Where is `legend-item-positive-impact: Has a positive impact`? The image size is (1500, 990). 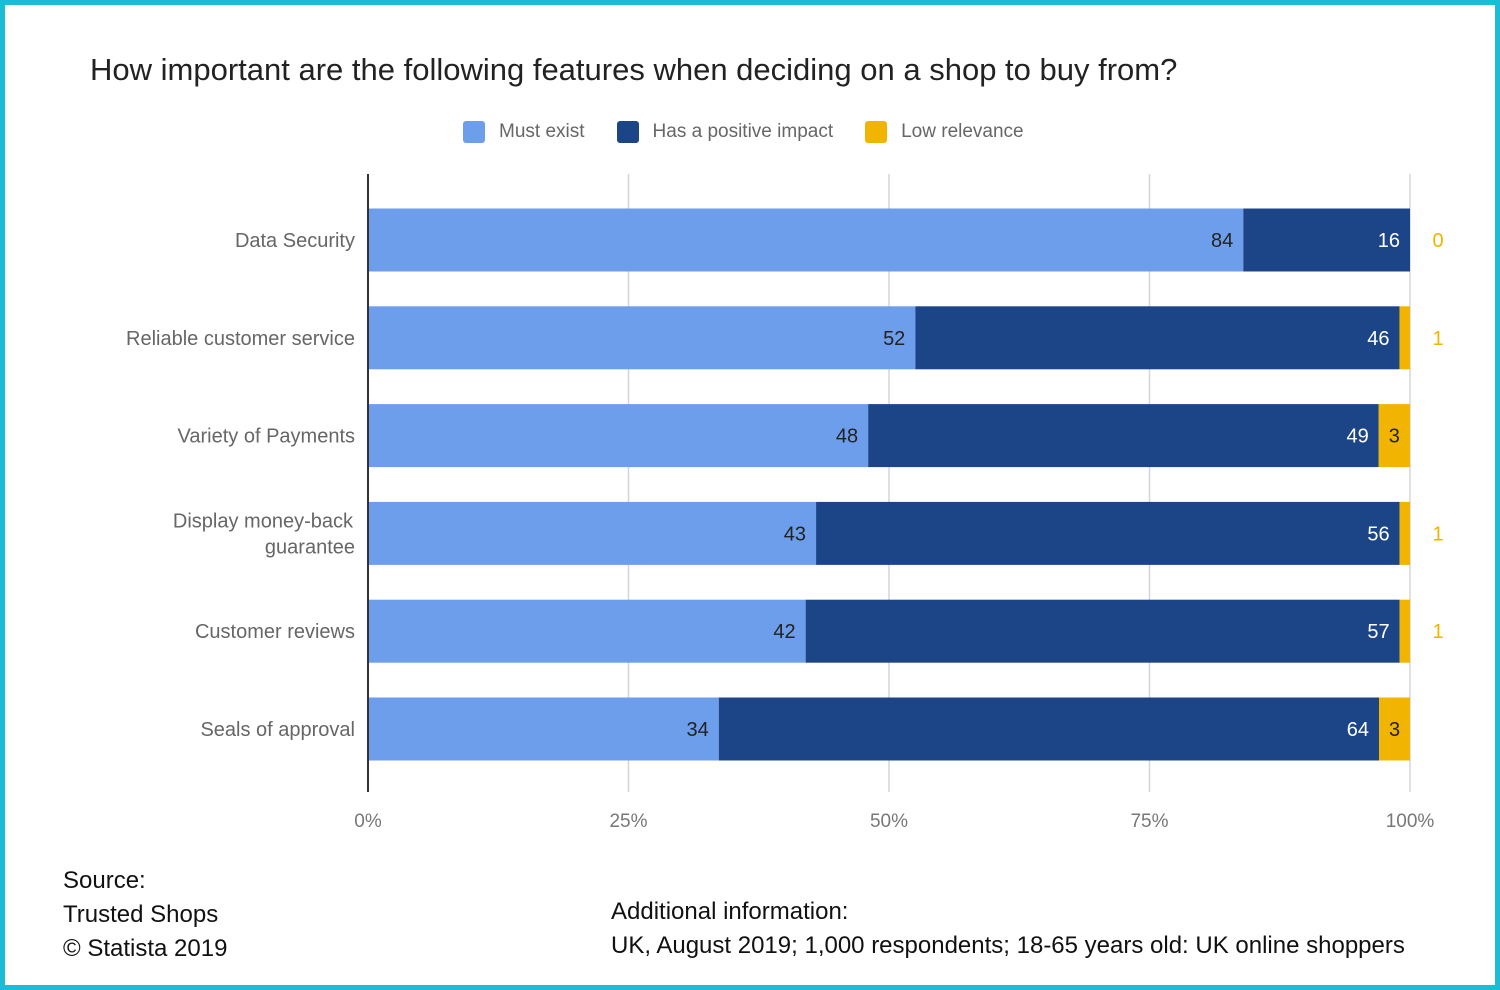 legend-item-positive-impact: Has a positive impact is located at coordinates (725, 132).